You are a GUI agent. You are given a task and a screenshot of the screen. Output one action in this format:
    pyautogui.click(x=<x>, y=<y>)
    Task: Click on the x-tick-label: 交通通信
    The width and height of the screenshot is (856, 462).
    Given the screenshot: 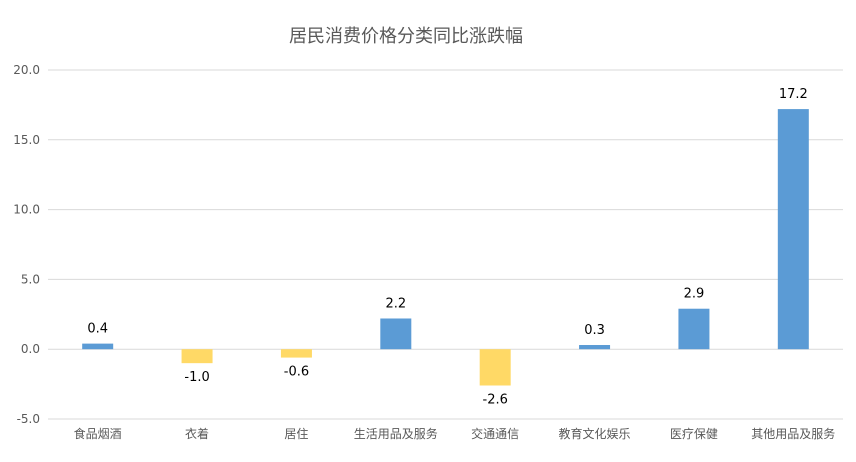 What is the action you would take?
    pyautogui.click(x=495, y=433)
    